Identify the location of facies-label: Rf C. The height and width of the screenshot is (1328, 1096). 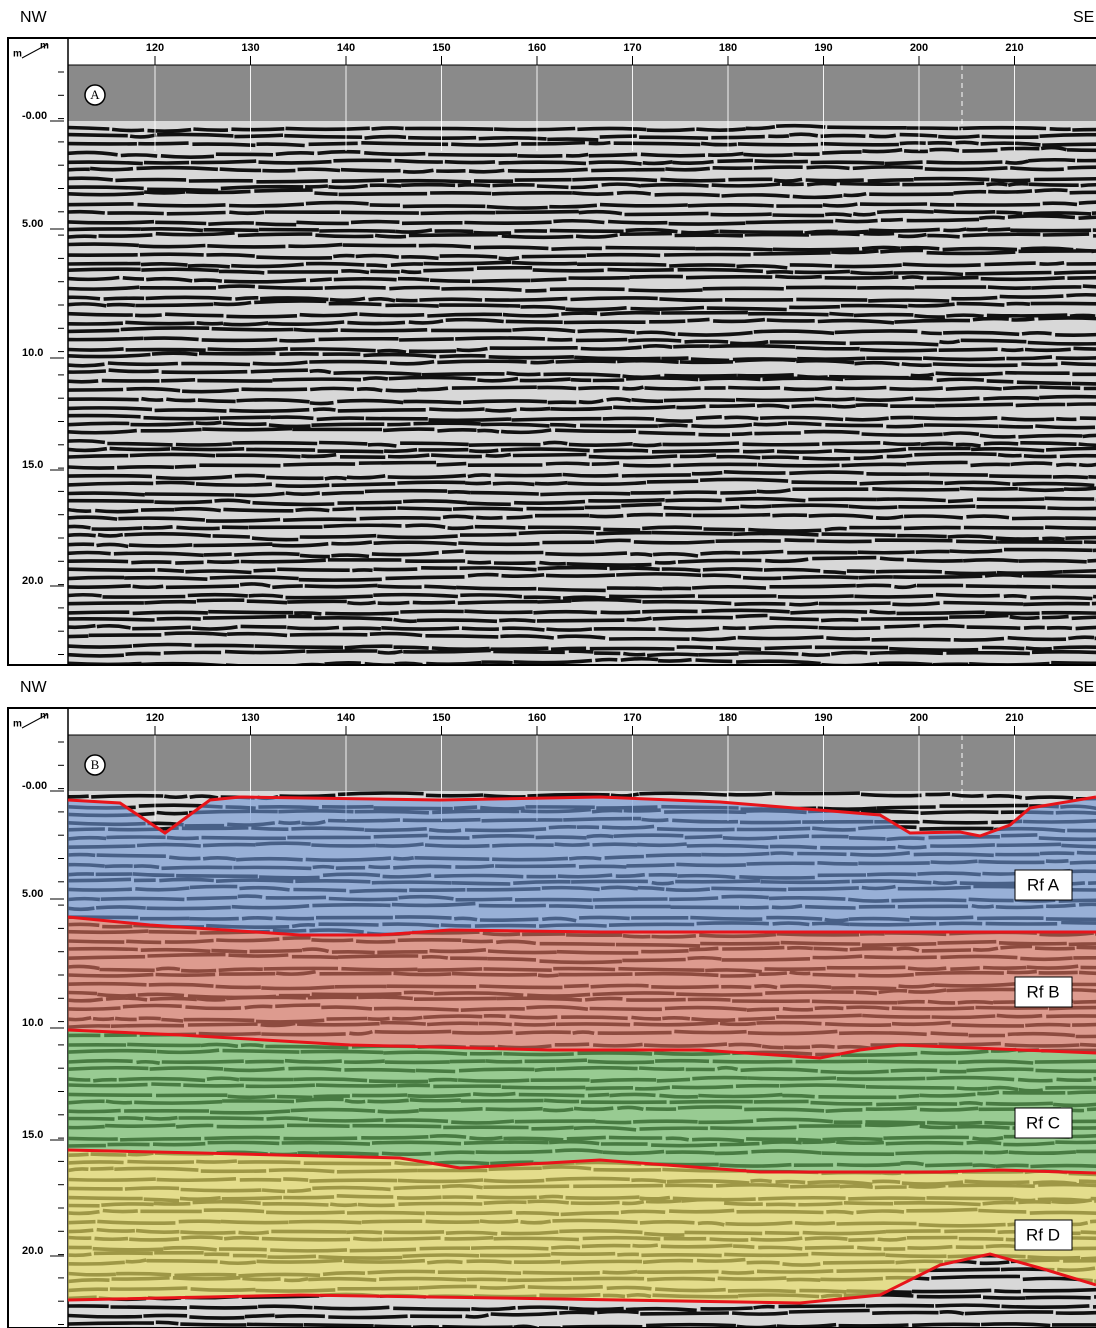
(1043, 1122).